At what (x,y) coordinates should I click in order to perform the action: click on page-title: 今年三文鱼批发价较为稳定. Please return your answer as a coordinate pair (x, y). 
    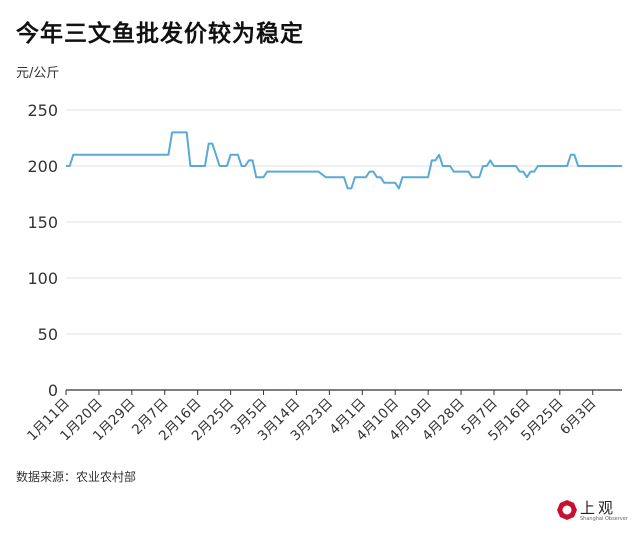
    Looking at the image, I should click on (160, 34).